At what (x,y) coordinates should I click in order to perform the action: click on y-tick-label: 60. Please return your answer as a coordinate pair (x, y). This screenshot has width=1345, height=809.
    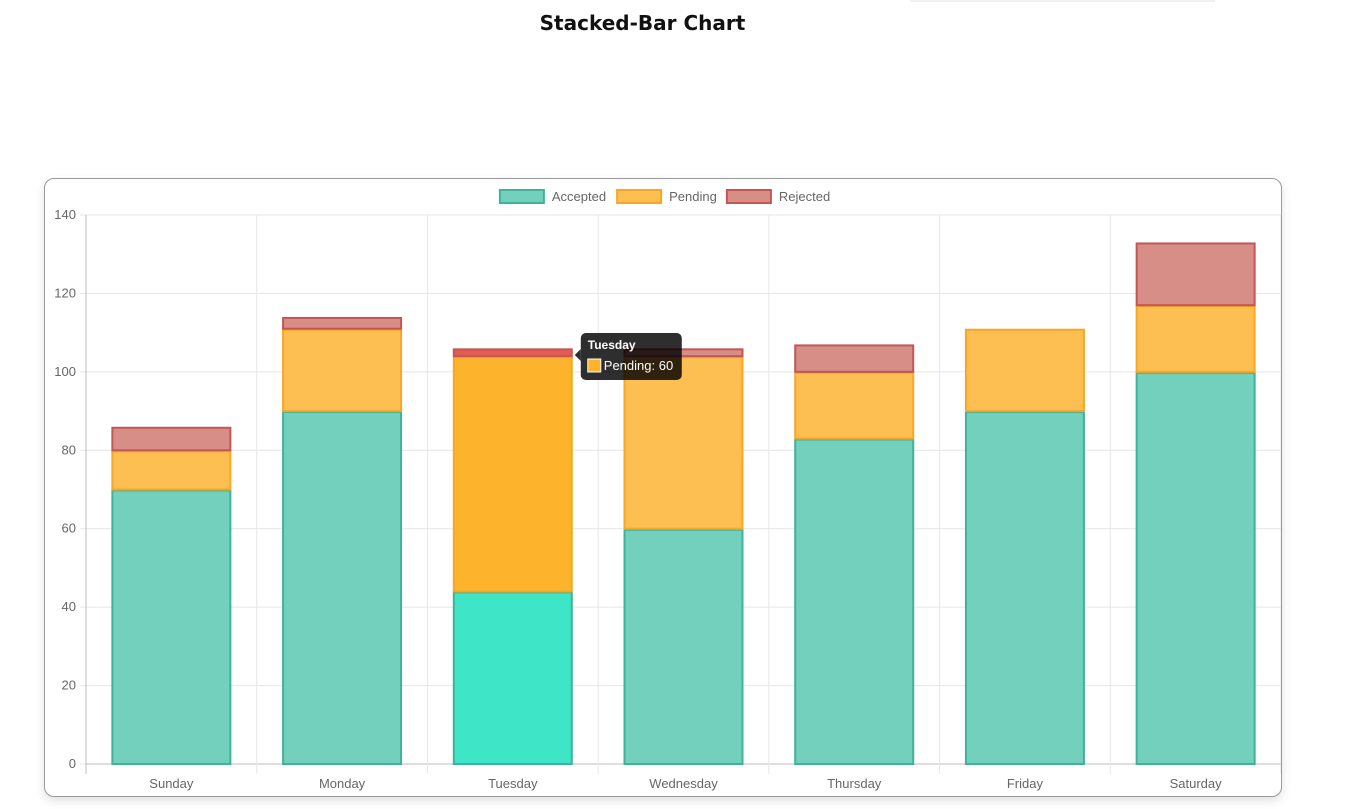
    Looking at the image, I should click on (69, 528).